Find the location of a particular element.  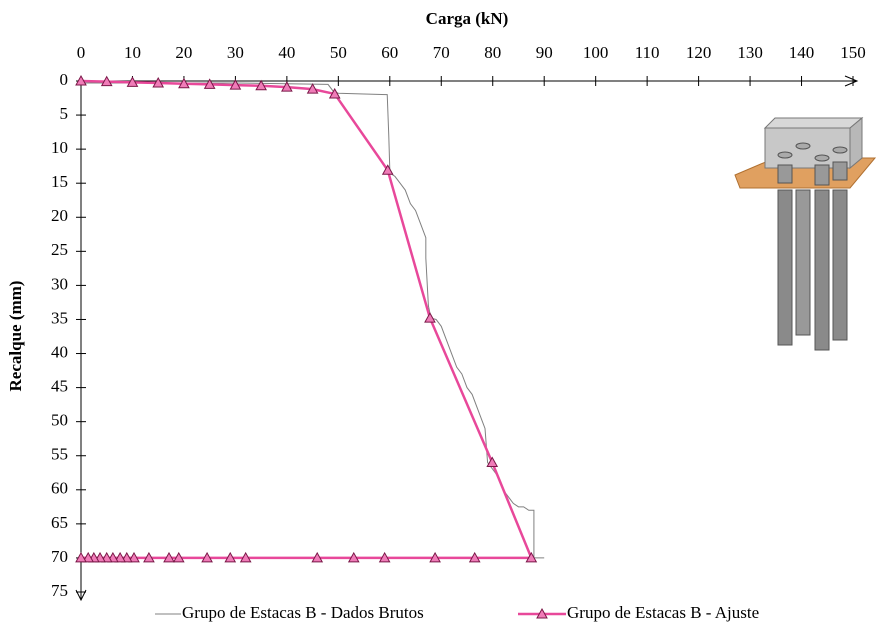

y-tick-label: 60 is located at coordinates (59, 488).